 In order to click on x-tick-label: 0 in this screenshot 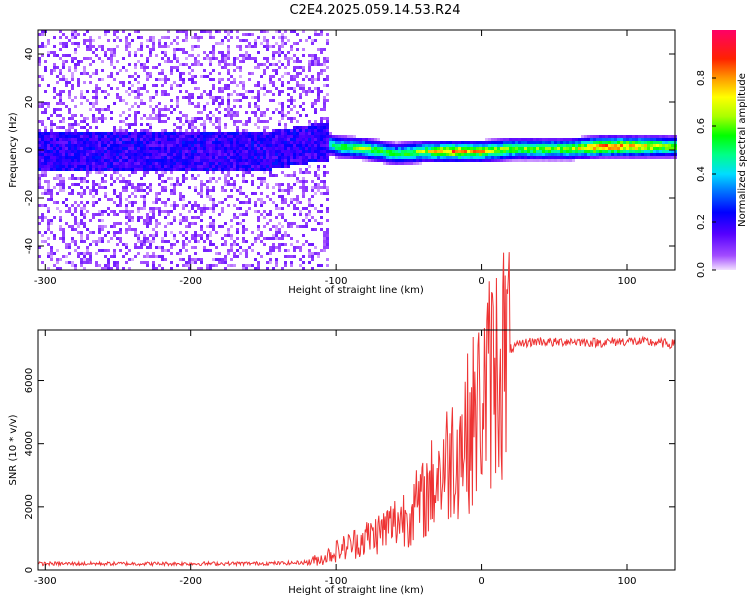, I will do `click(481, 581)`.